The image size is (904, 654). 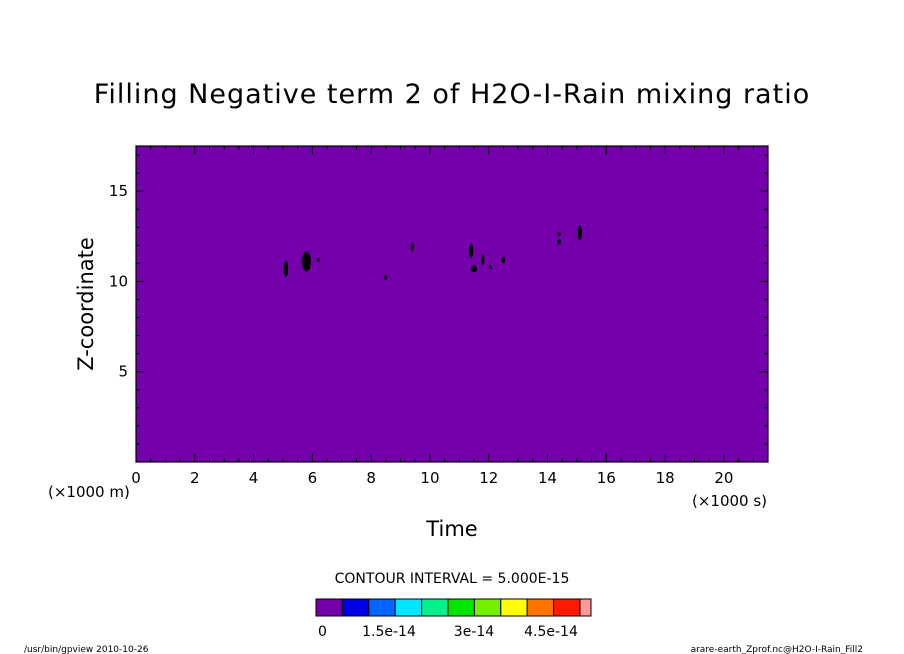 What do you see at coordinates (452, 579) in the screenshot?
I see `contour-interval: CONTOUR INTERVAL = 5.000E-15` at bounding box center [452, 579].